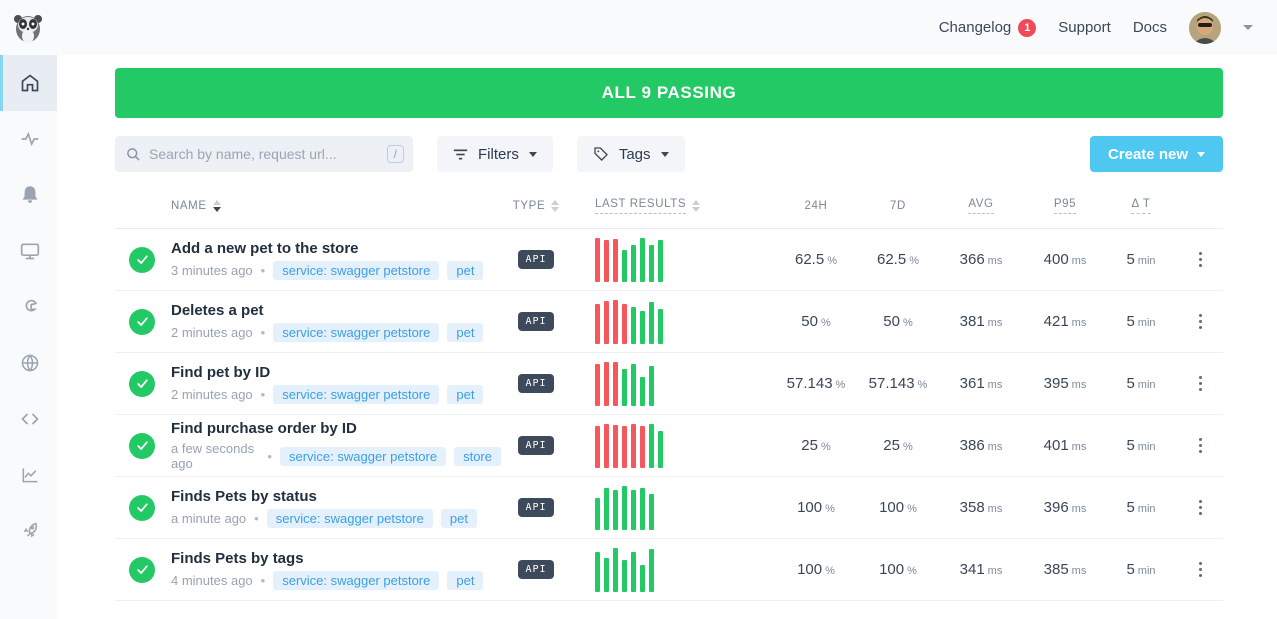 The image size is (1277, 619). What do you see at coordinates (221, 372) in the screenshot?
I see `check-name: Find pet by ID` at bounding box center [221, 372].